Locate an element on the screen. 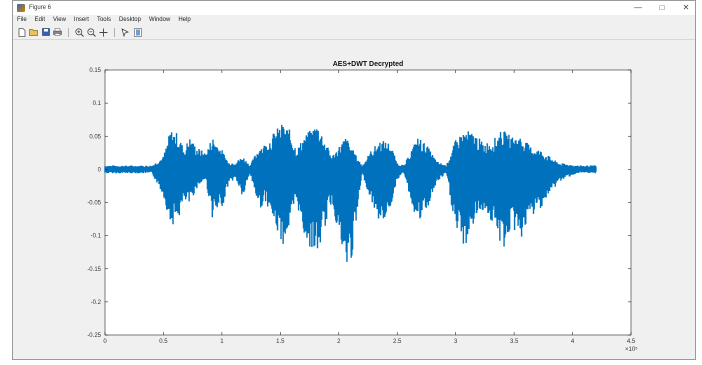 This screenshot has width=702, height=365. y-tick-label: 0 is located at coordinates (100, 170).